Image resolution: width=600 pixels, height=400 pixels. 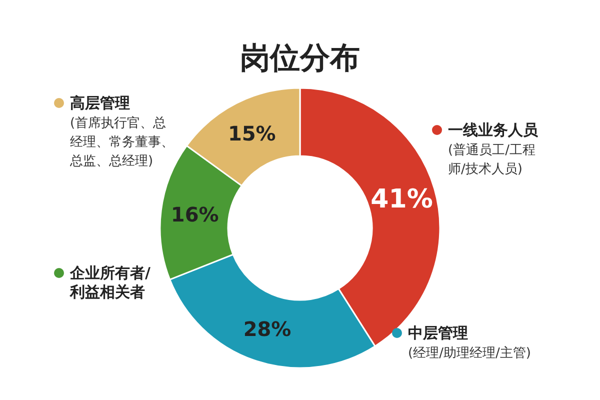 I want to click on chart-title: 岗位分布, so click(x=300, y=58).